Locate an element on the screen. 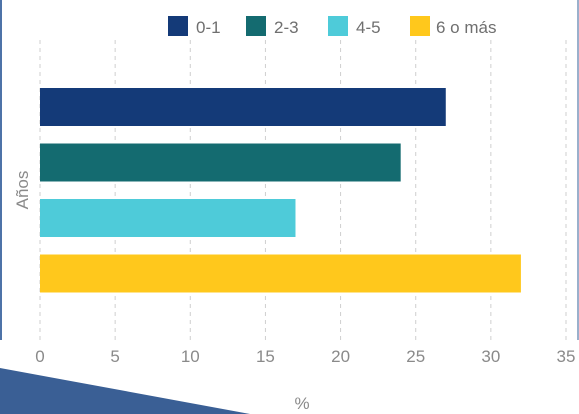  x-tick-label: 25 is located at coordinates (415, 356).